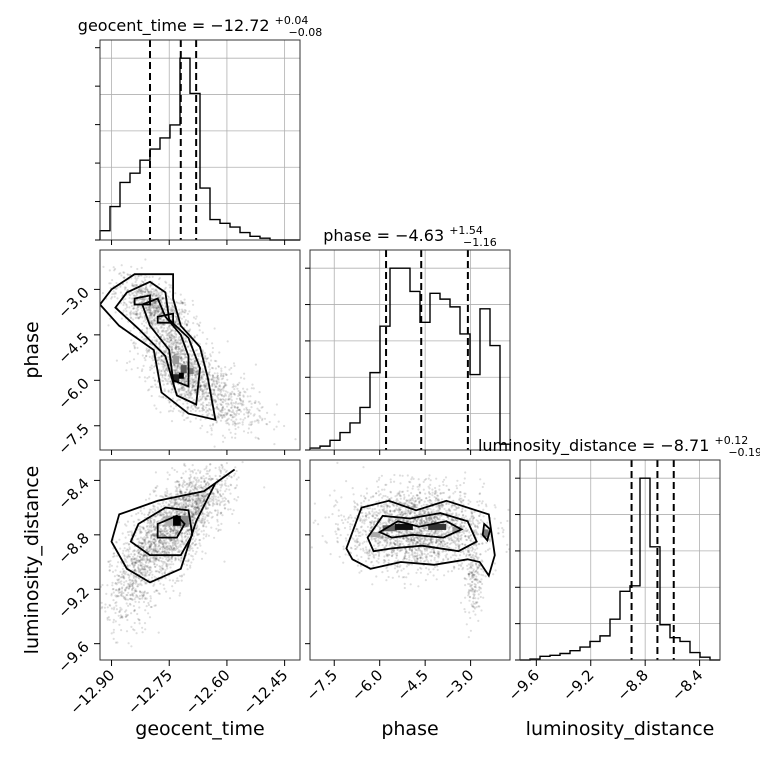 Image resolution: width=760 pixels, height=760 pixels. What do you see at coordinates (199, 149) in the screenshot?
I see `histogram-geocent_time` at bounding box center [199, 149].